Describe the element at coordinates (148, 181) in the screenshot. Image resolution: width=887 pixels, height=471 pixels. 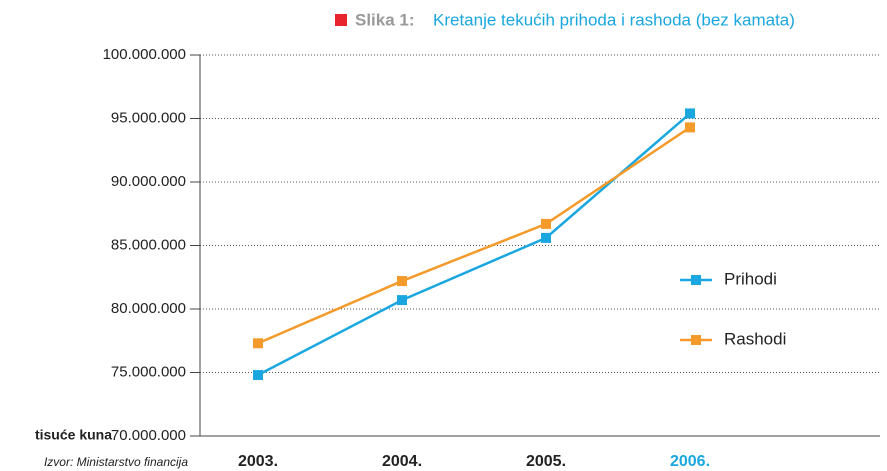
I see `y-tick-label: 90.000.000` at that location.